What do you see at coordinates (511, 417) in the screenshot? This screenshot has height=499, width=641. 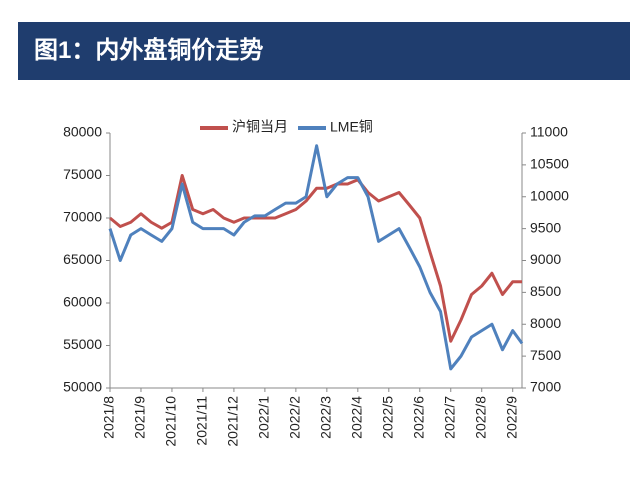 I see `x-tick-label: 2022/9` at bounding box center [511, 417].